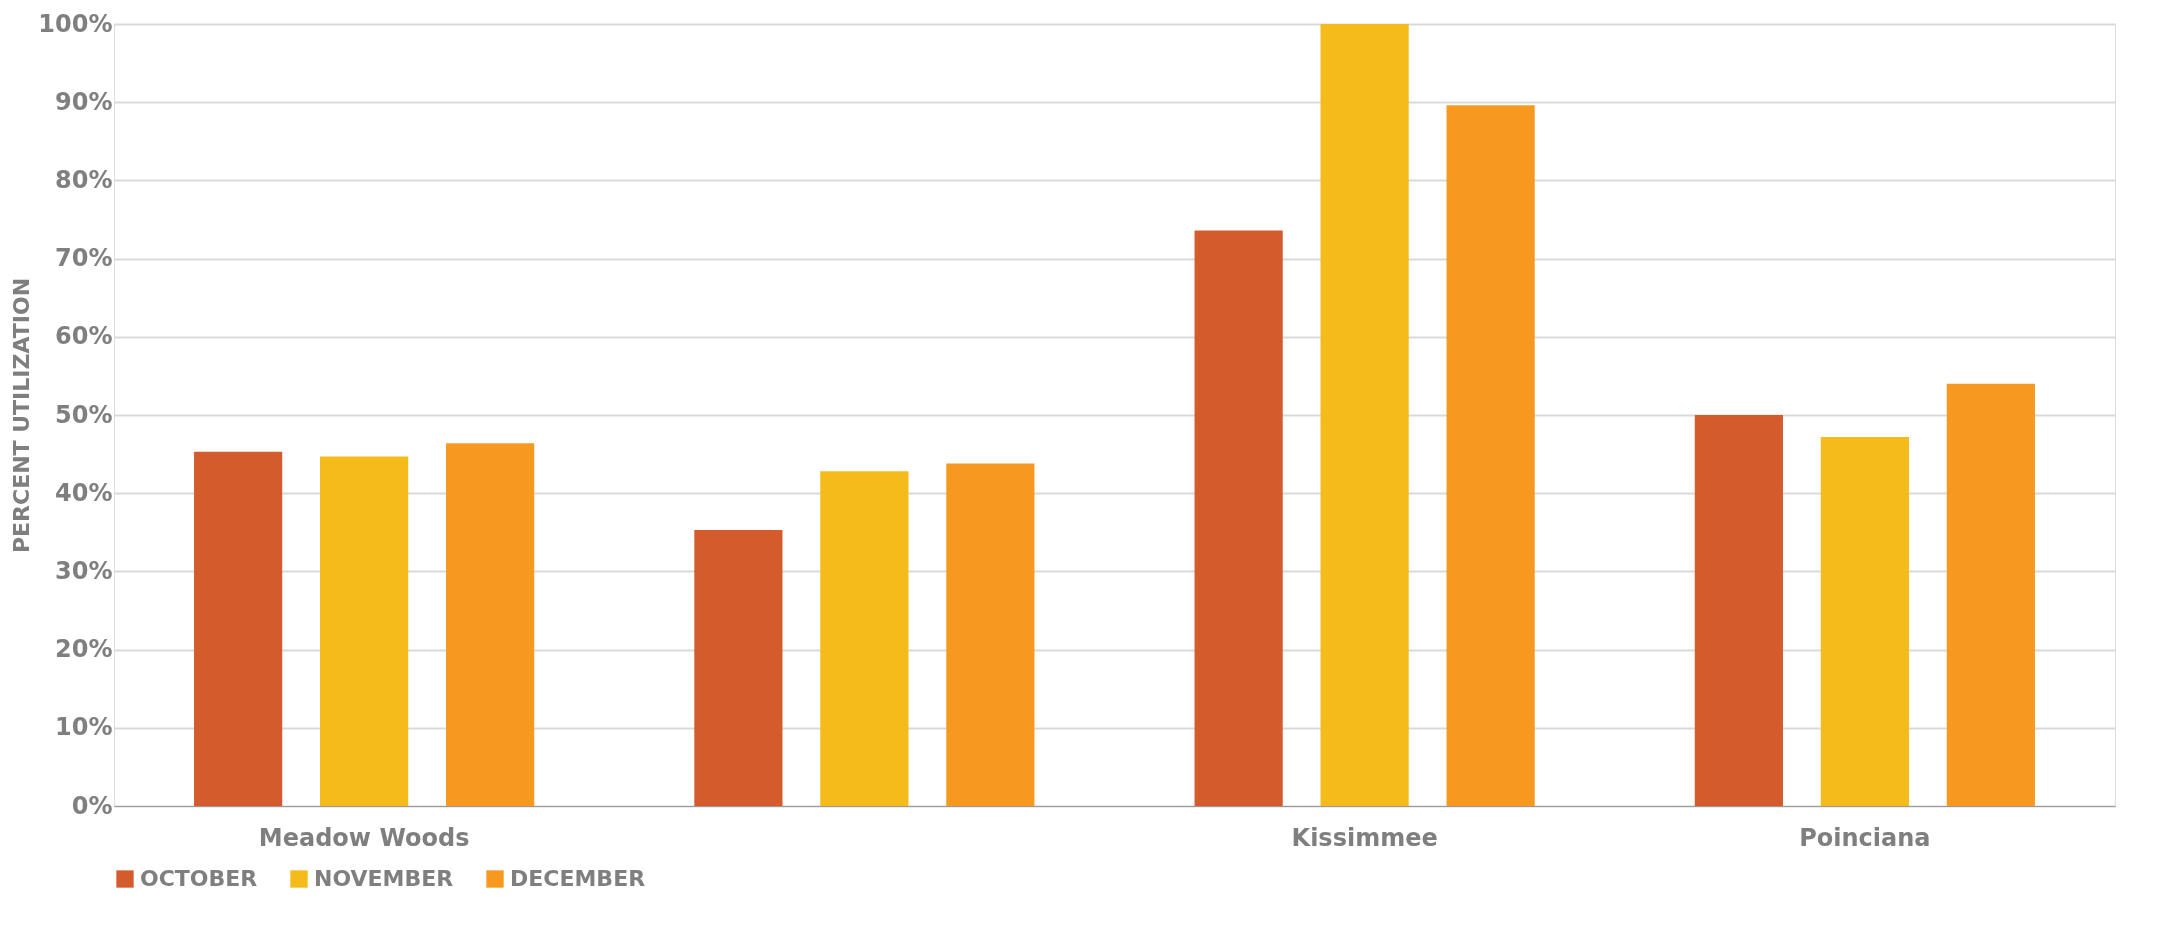  I want to click on y-tick-label: 10%, so click(84, 727).